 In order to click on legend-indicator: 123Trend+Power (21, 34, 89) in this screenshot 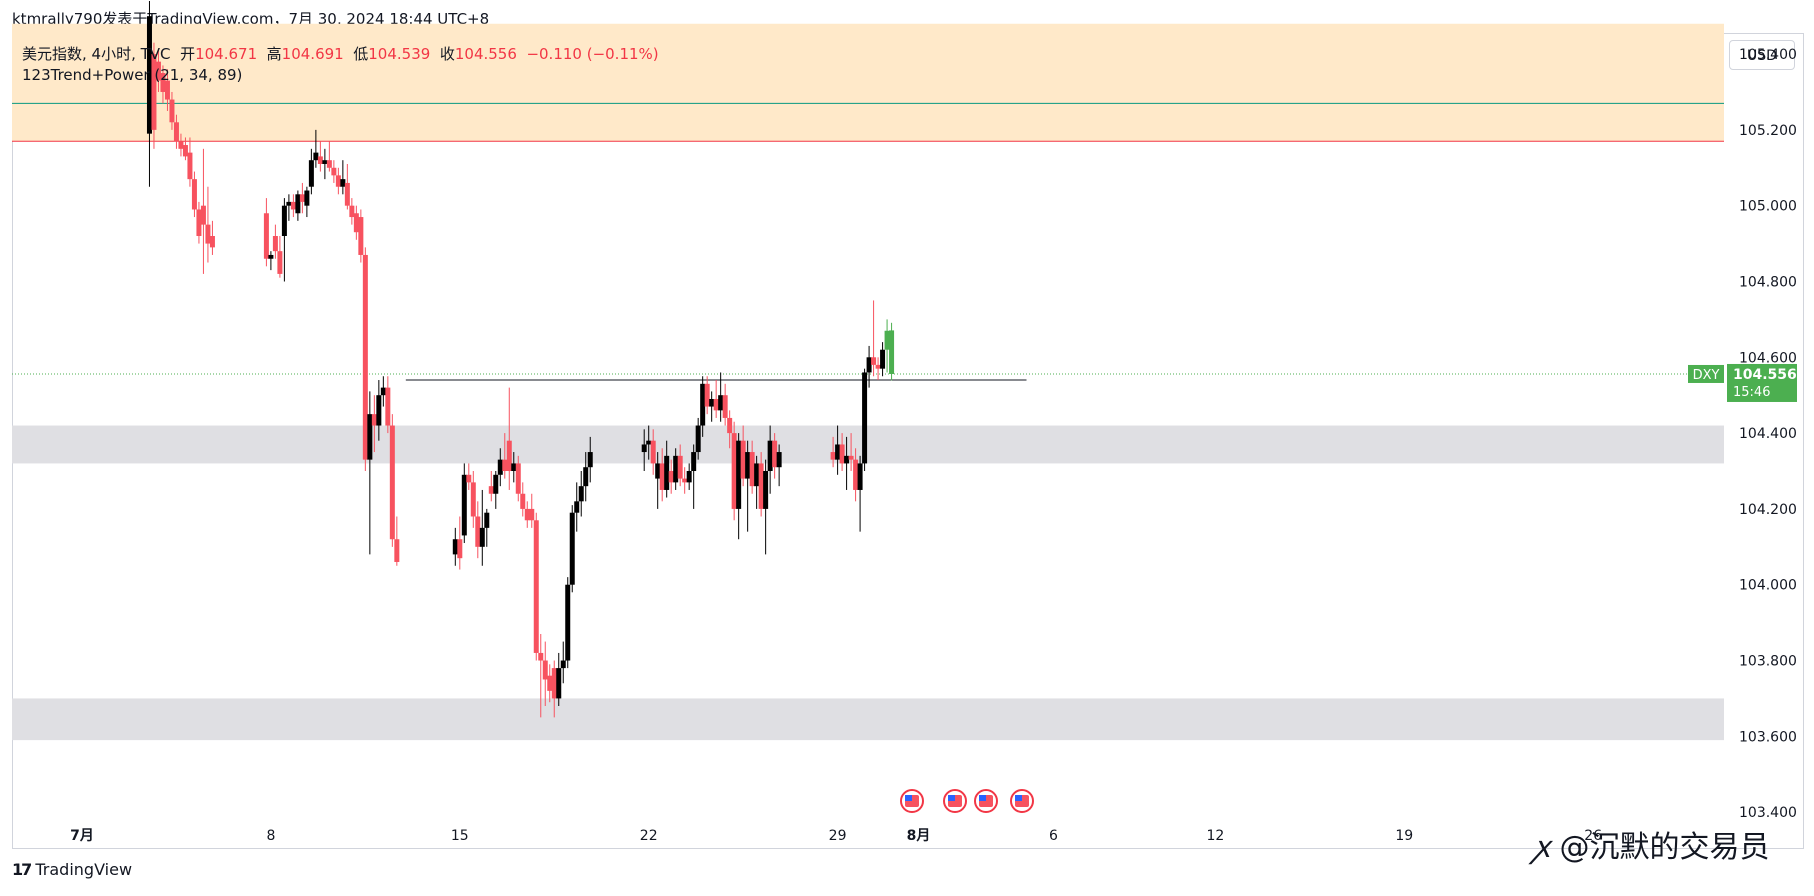, I will do `click(132, 75)`.